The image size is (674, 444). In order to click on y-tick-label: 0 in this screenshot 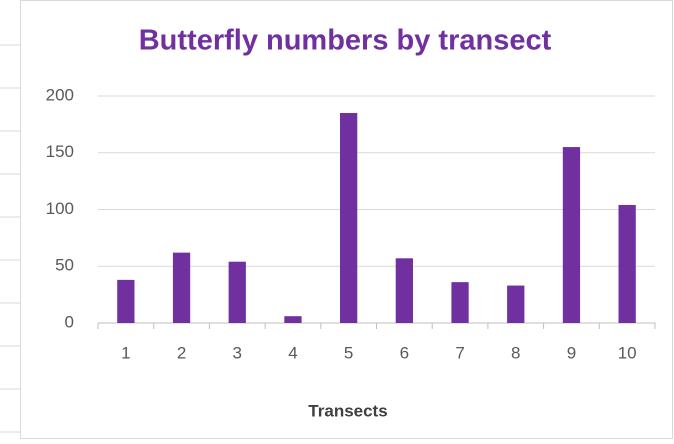, I will do `click(69, 321)`.